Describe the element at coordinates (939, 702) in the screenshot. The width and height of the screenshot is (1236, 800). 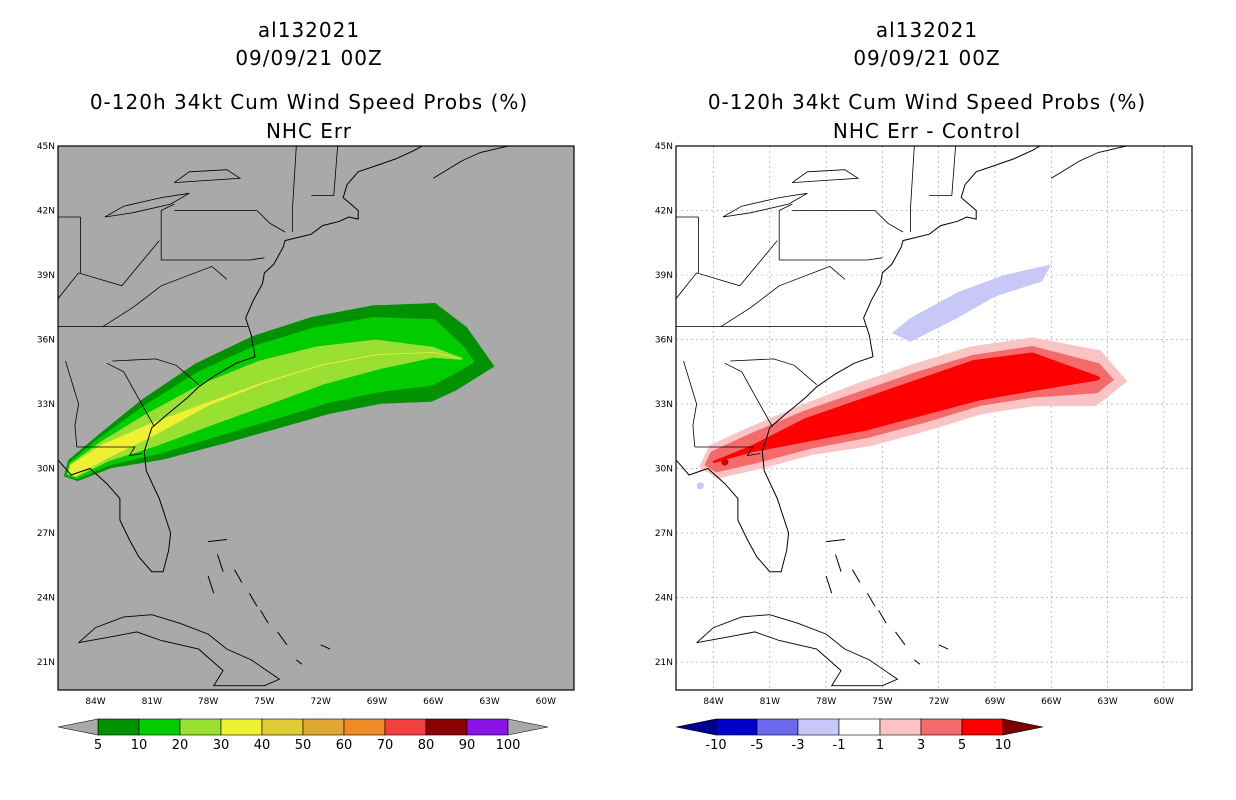
I see `longitude-label: 72W` at that location.